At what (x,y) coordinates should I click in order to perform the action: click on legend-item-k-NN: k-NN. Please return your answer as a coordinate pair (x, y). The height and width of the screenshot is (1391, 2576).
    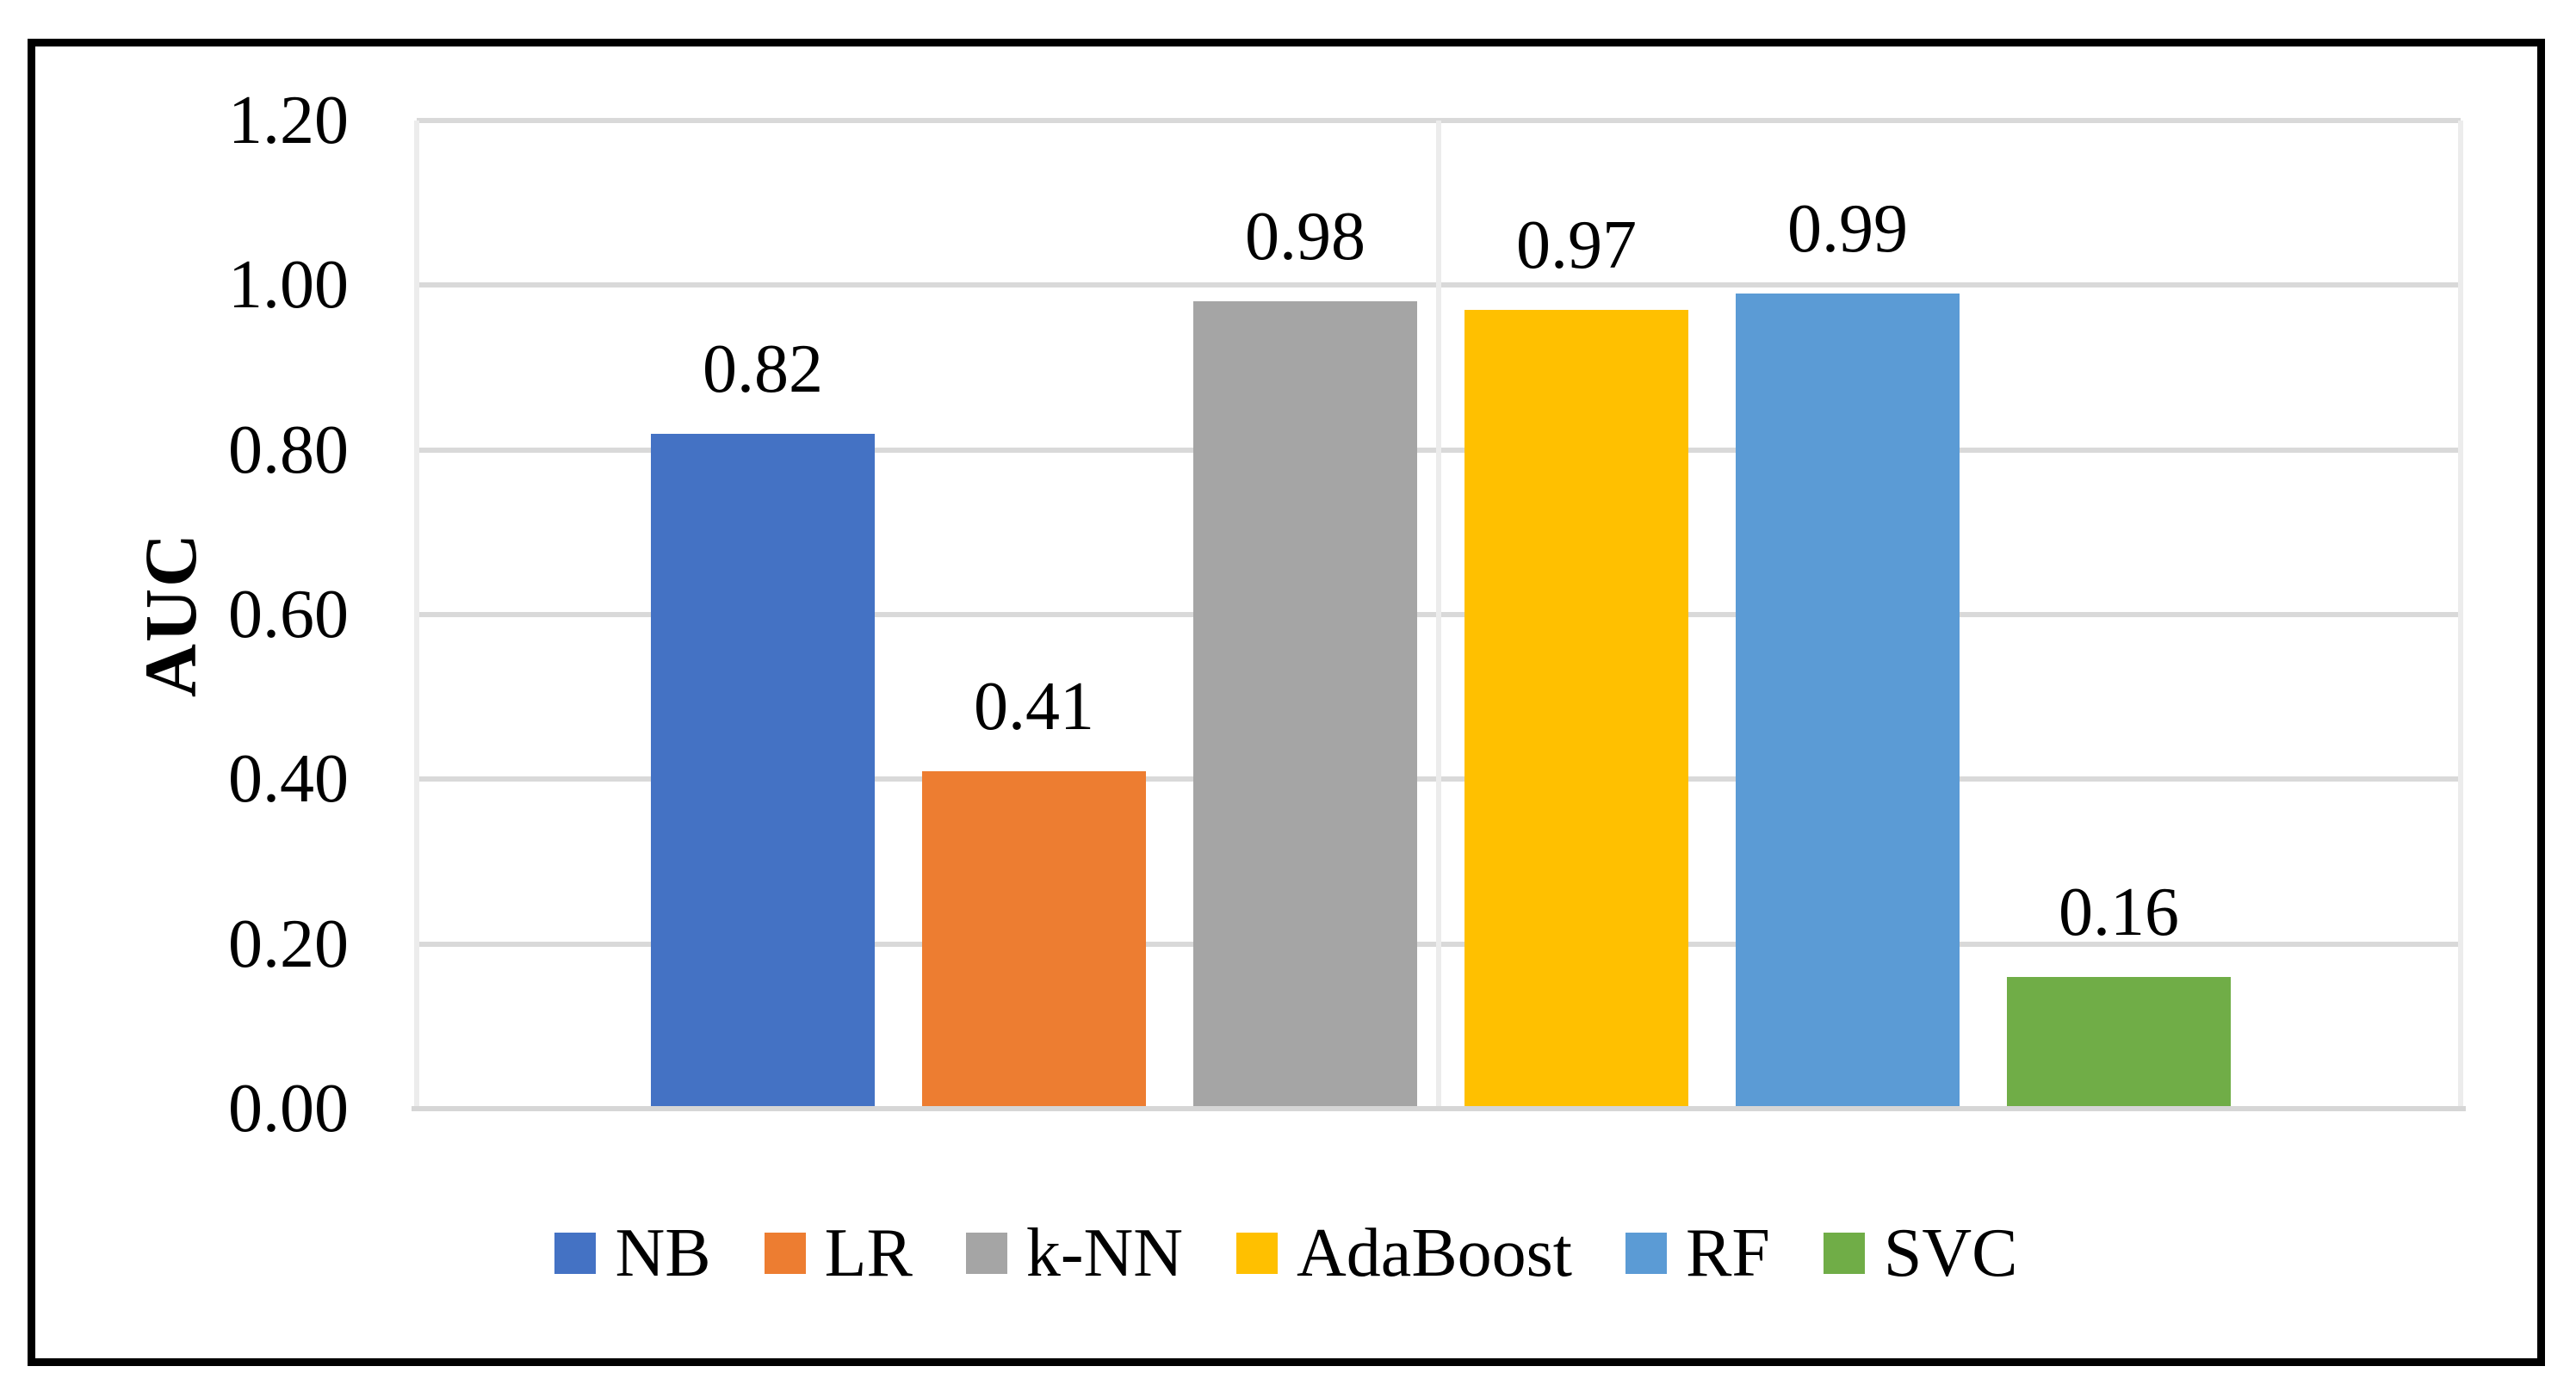
    Looking at the image, I should click on (1075, 1253).